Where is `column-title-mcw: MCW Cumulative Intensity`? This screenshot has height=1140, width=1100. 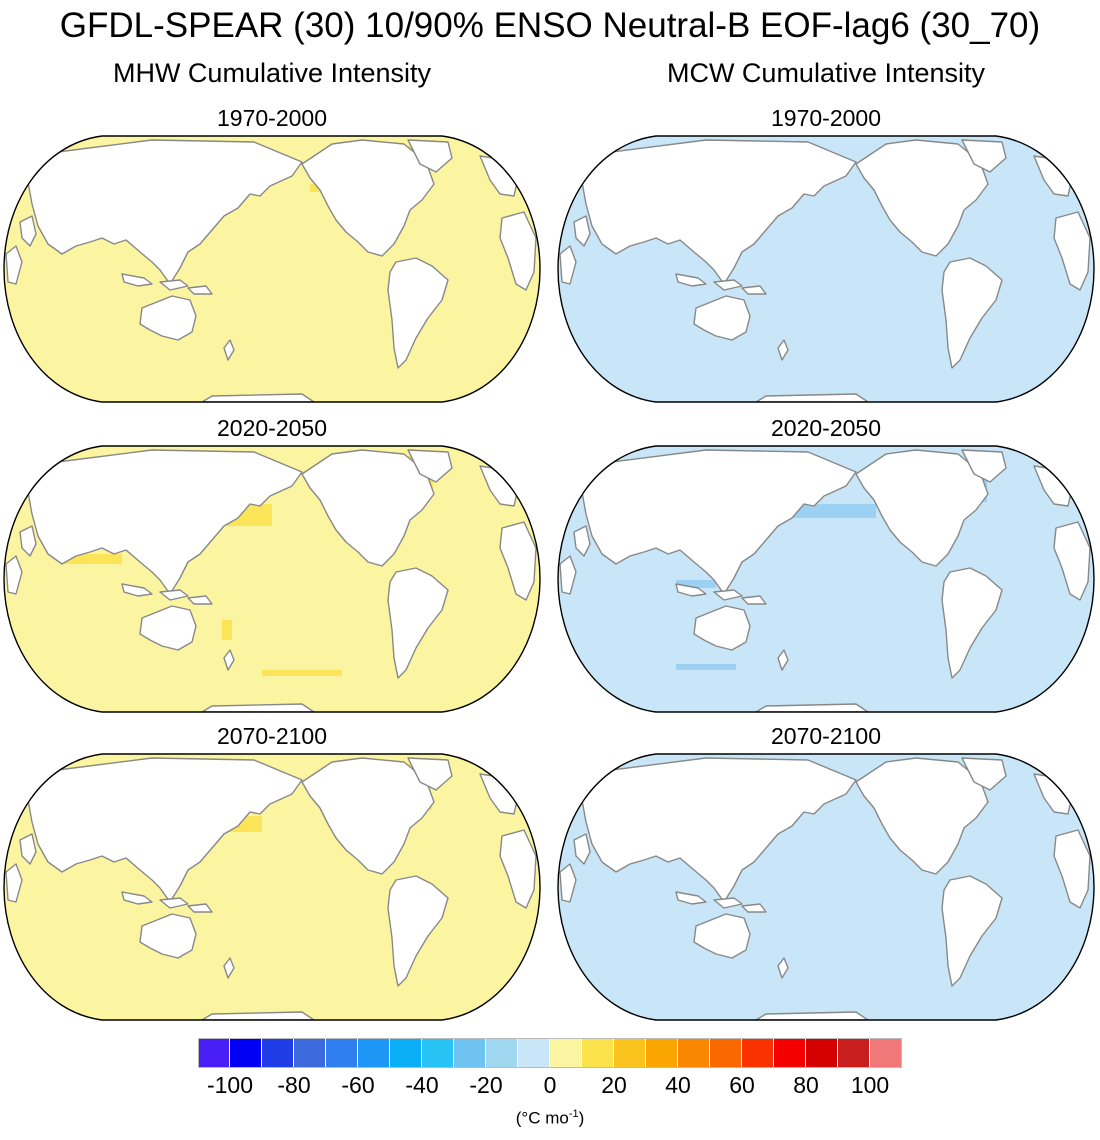
column-title-mcw: MCW Cumulative Intensity is located at coordinates (826, 73).